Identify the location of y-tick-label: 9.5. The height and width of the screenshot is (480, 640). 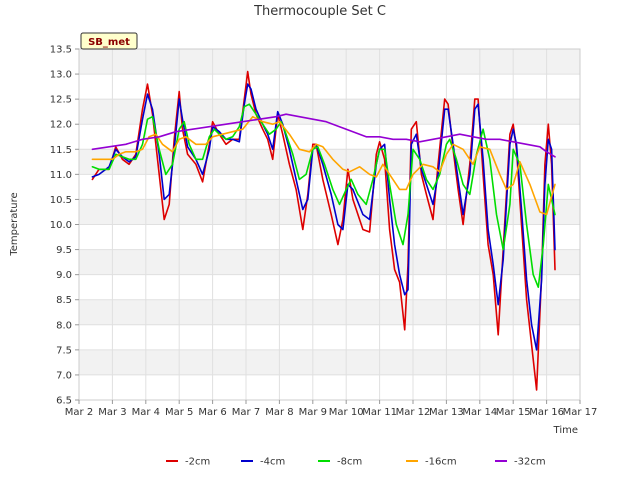
(64, 250).